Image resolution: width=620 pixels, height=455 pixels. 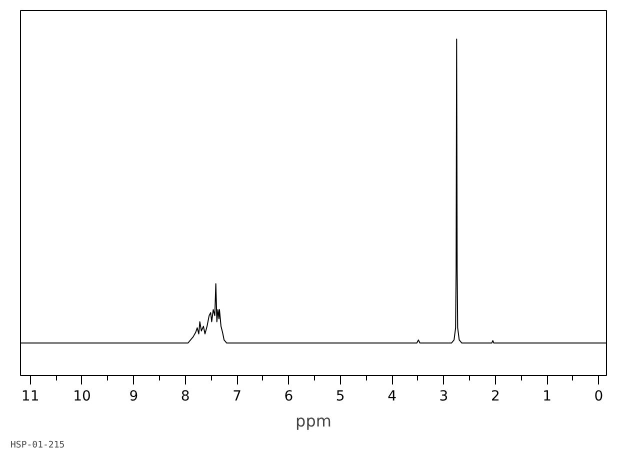 I want to click on x-tick-label: 11, so click(x=30, y=396).